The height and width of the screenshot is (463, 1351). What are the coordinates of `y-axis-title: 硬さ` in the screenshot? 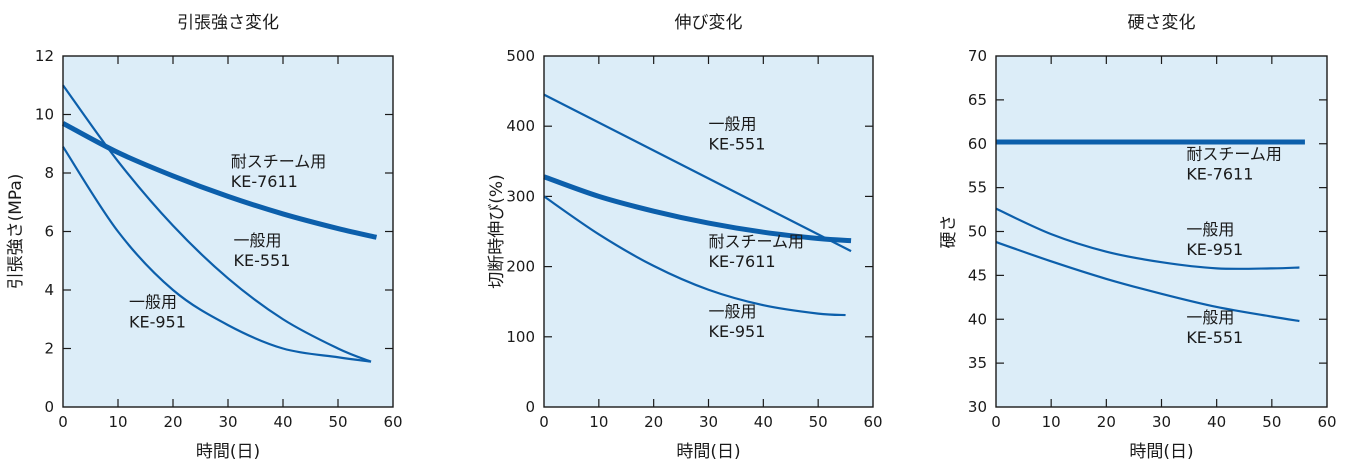 It's located at (949, 232).